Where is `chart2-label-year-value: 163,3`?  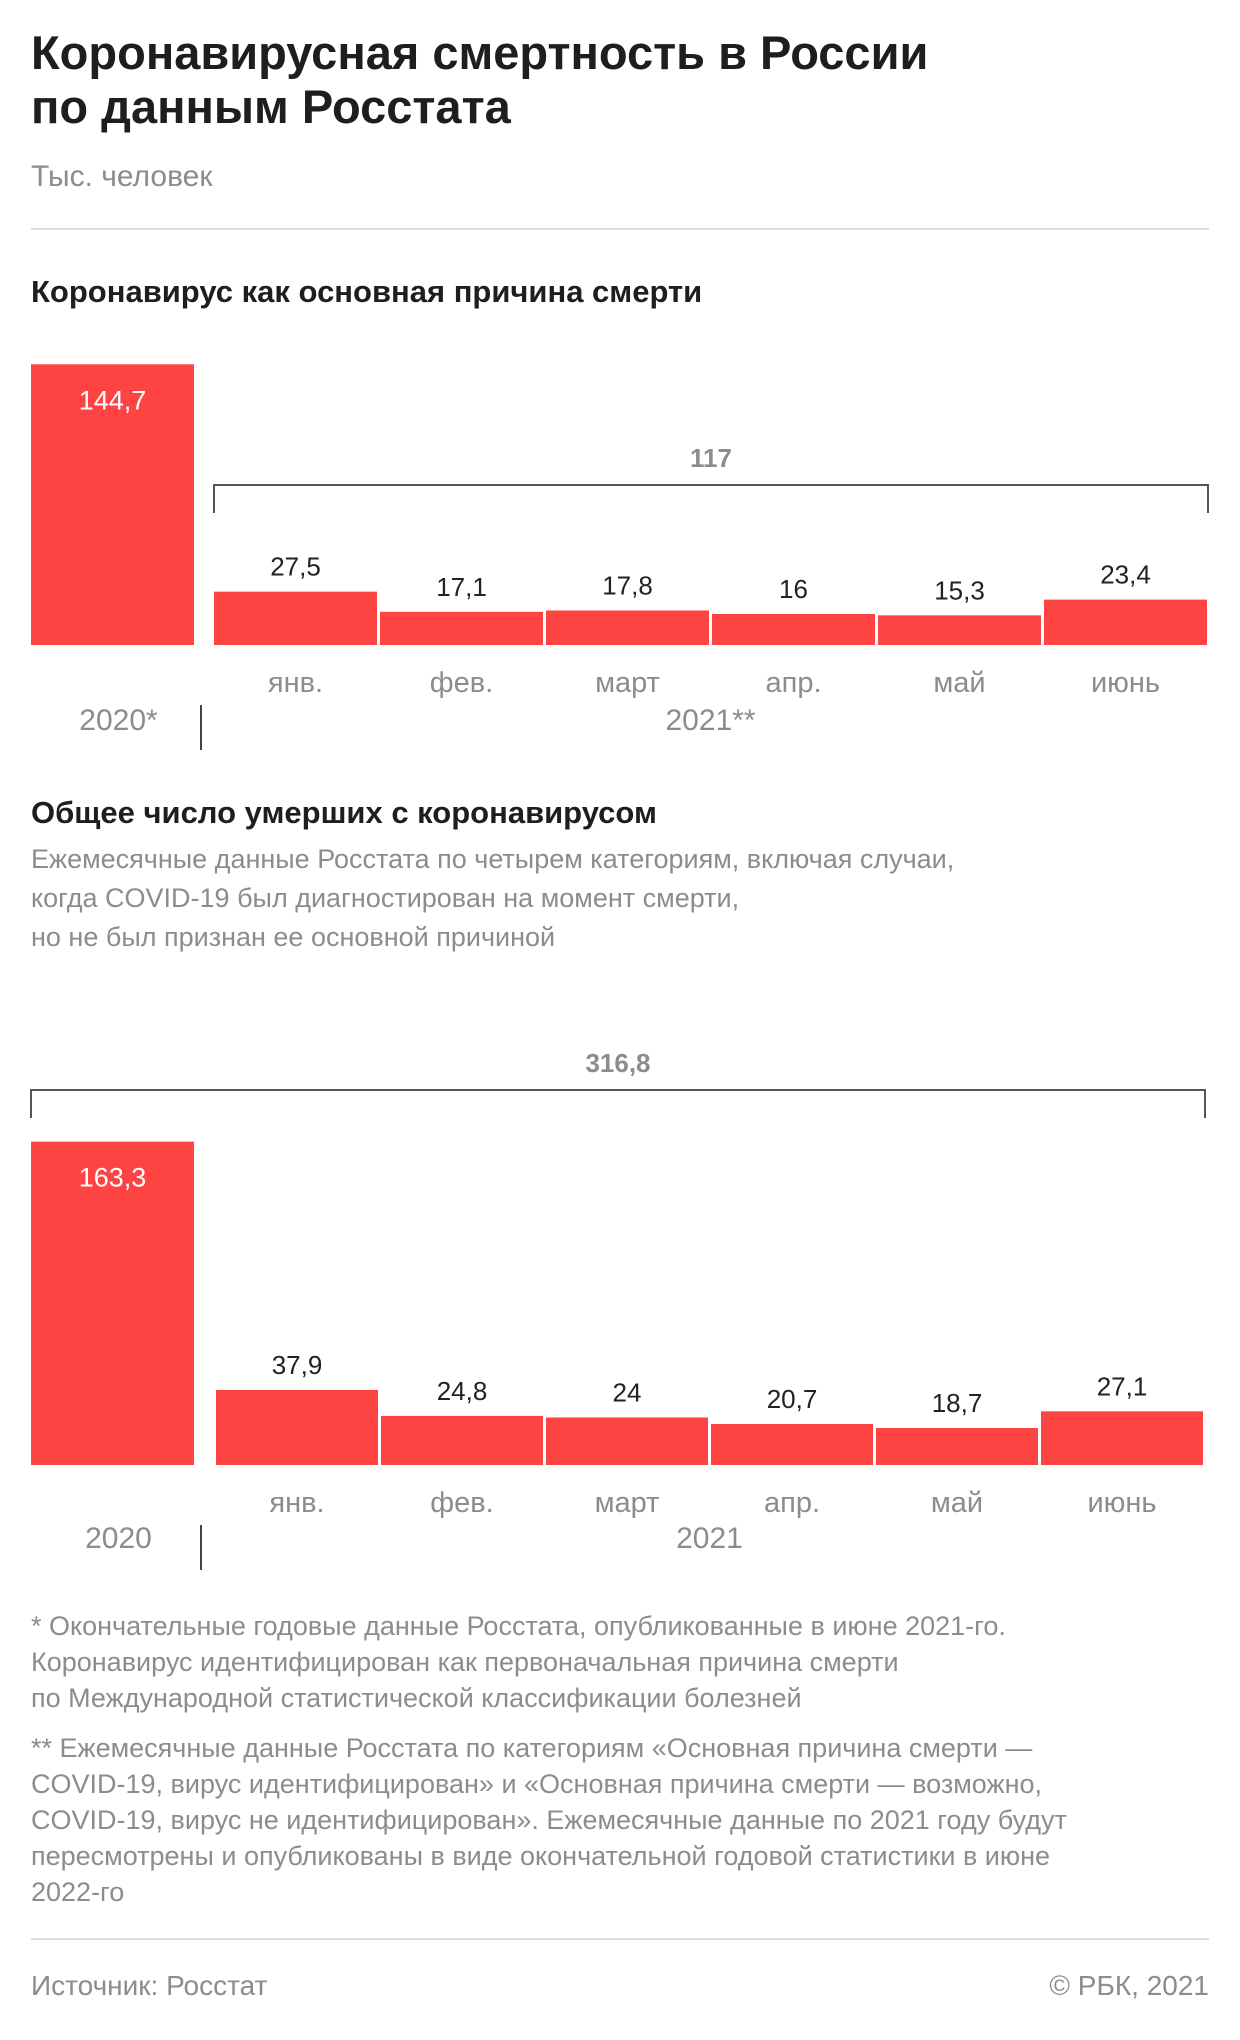
chart2-label-year-value: 163,3 is located at coordinates (113, 1178).